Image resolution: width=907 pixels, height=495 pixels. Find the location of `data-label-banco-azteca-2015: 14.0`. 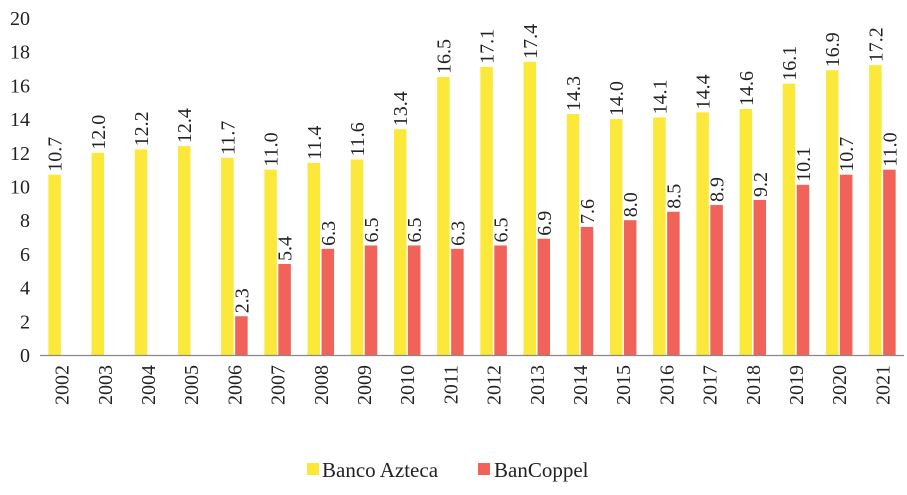

data-label-banco-azteca-2015: 14.0 is located at coordinates (617, 98).